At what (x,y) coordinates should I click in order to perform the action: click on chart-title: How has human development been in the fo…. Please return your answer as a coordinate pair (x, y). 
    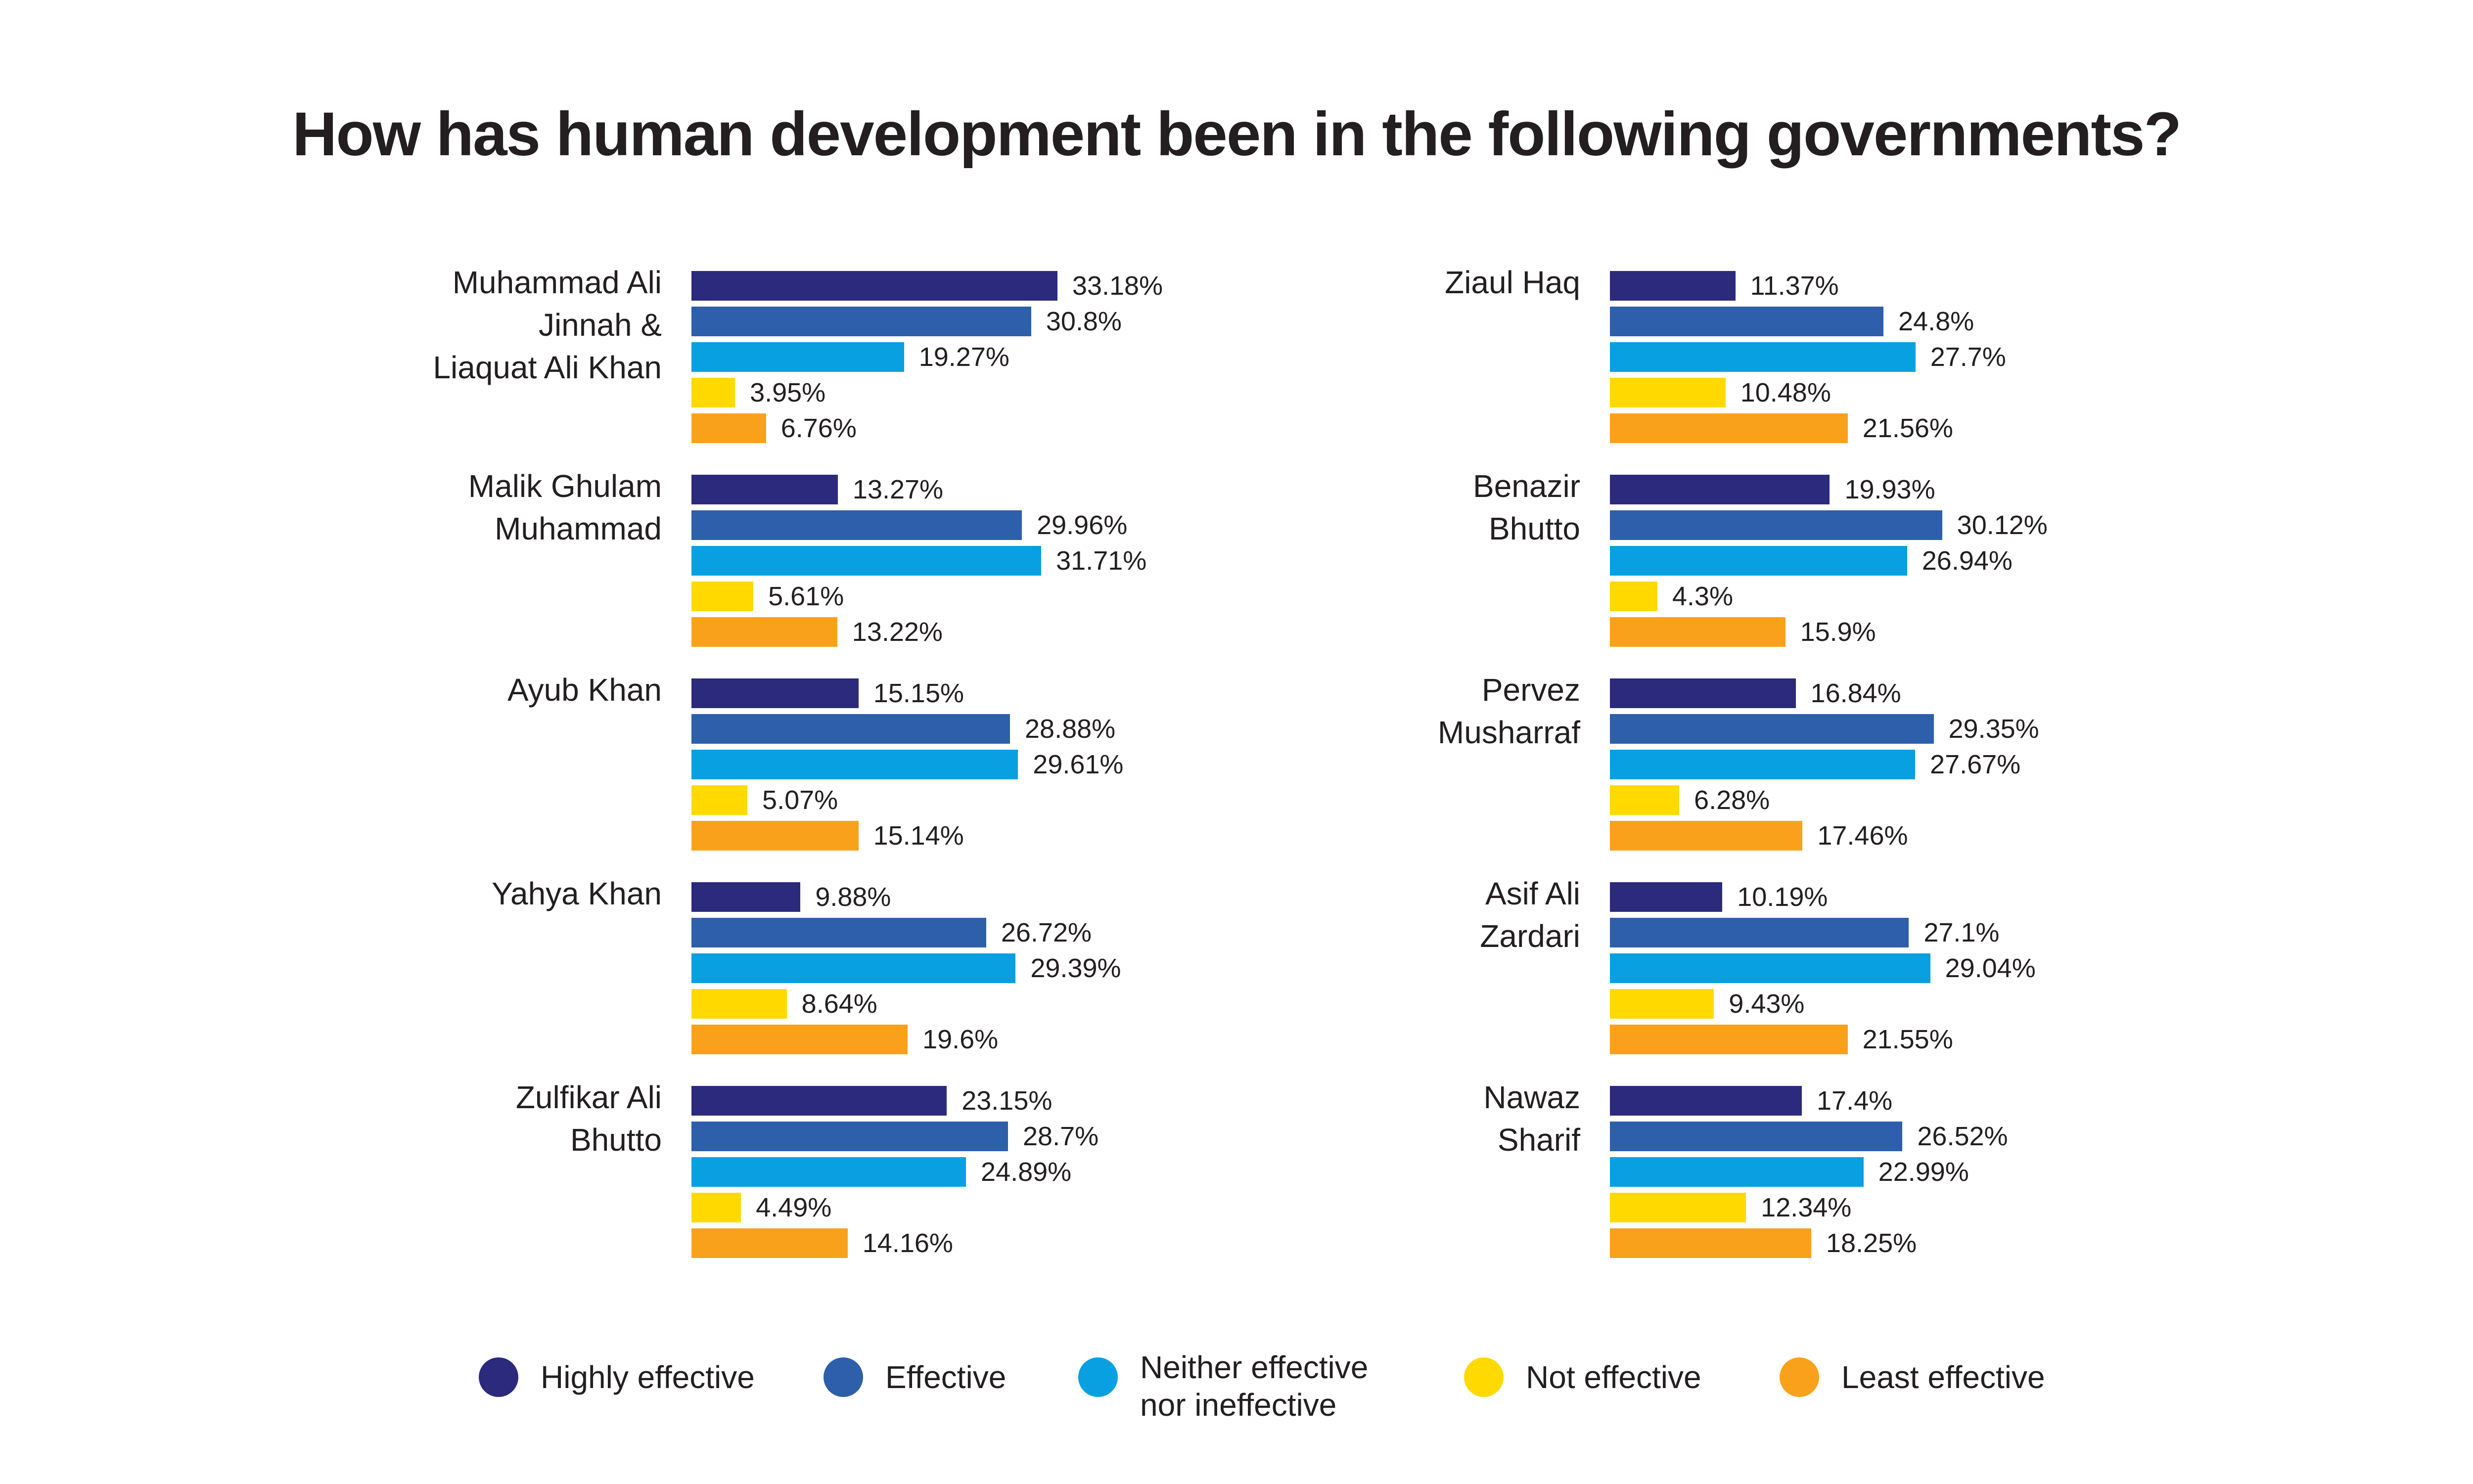
    Looking at the image, I should click on (1237, 134).